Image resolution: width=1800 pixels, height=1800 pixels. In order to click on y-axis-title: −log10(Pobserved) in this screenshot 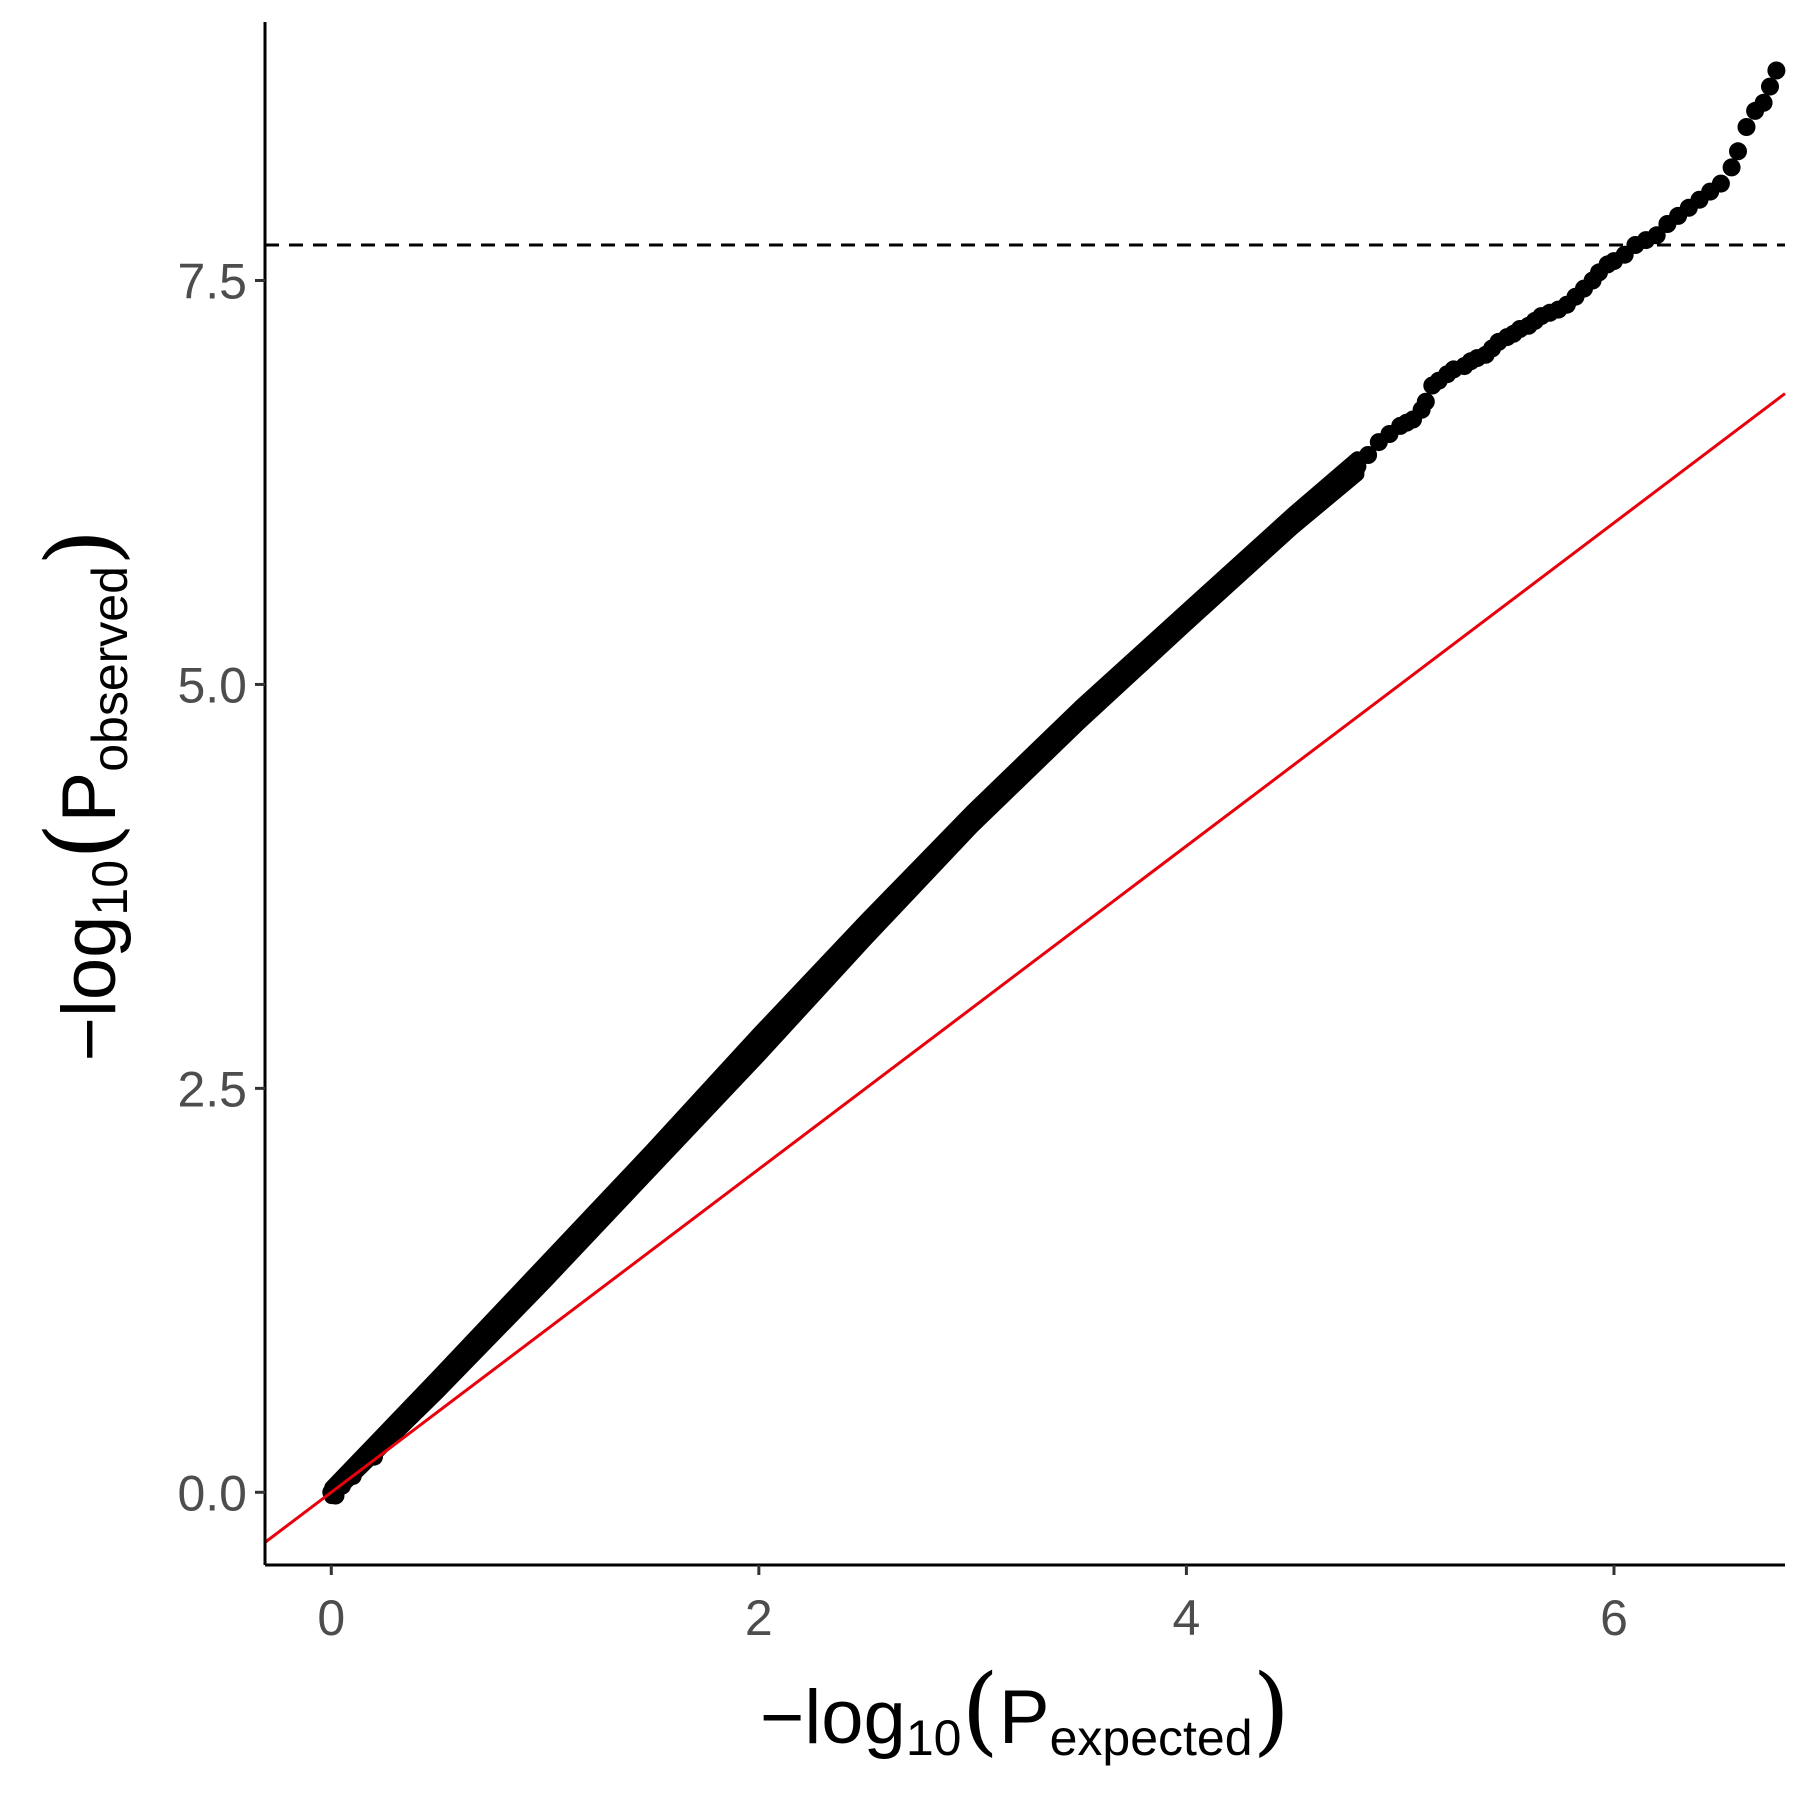, I will do `click(82, 795)`.